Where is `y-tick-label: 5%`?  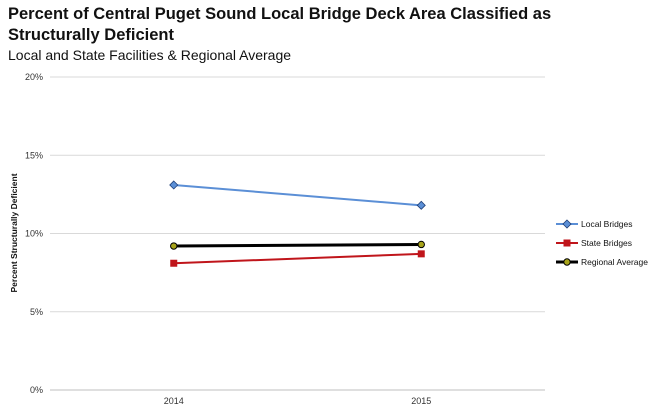 y-tick-label: 5% is located at coordinates (36, 312).